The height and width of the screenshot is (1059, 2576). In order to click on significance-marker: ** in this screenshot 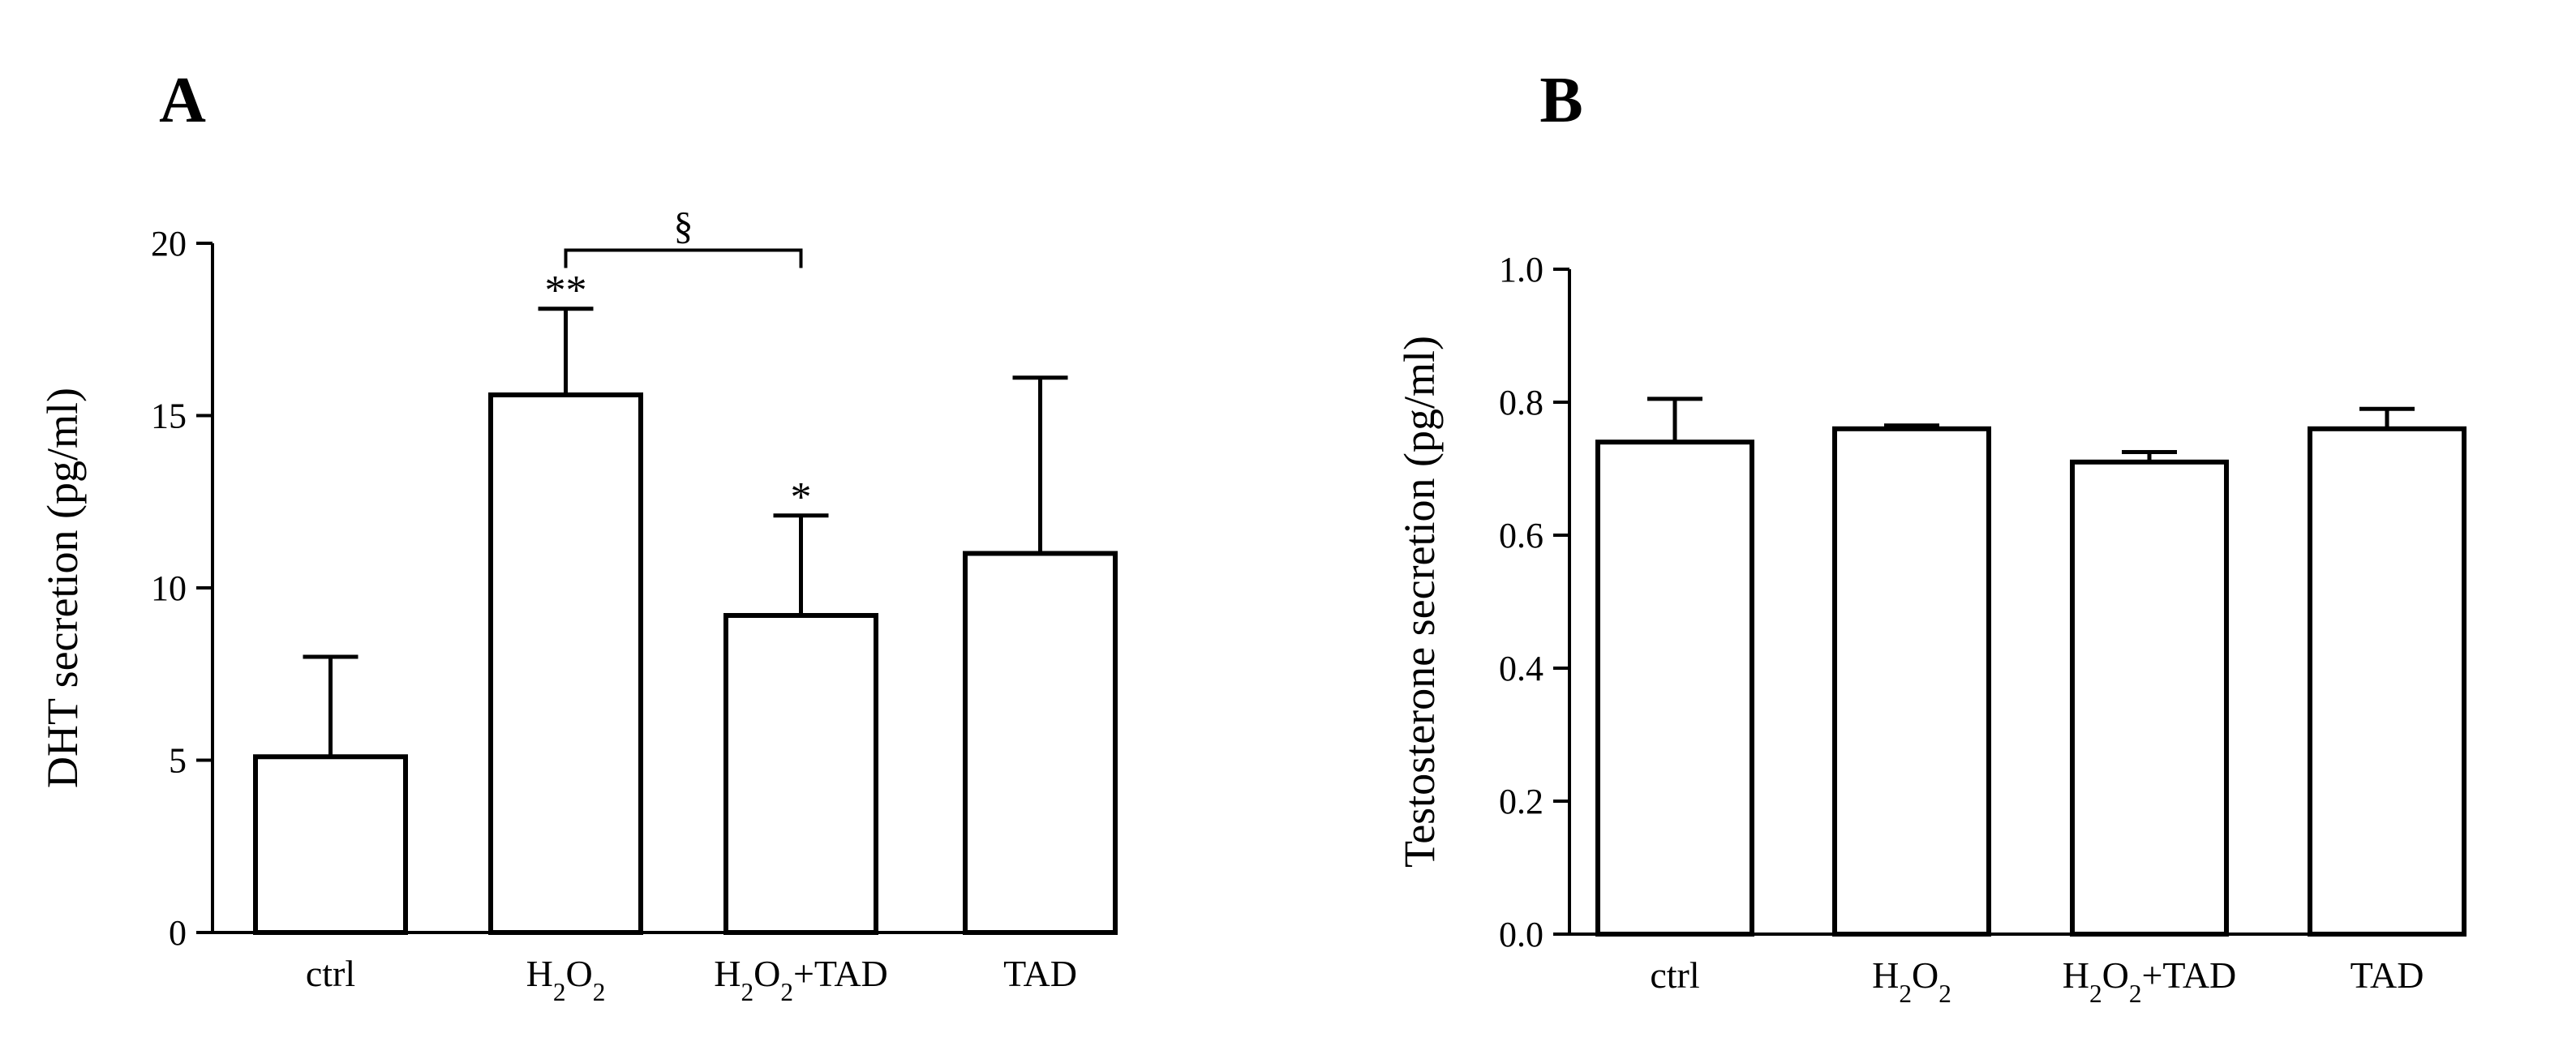, I will do `click(566, 291)`.